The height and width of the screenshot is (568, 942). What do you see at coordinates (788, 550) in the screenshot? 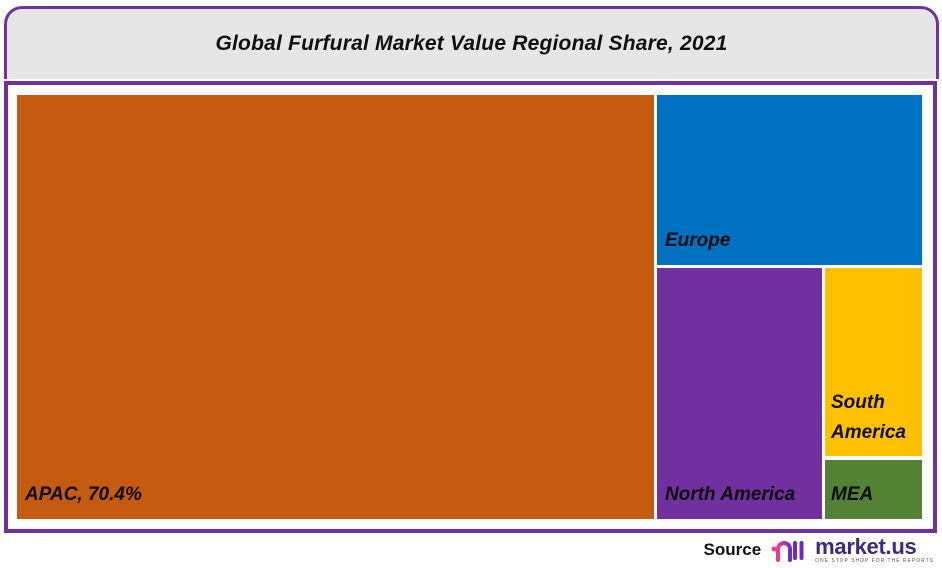
I see `market-us-logo-icon` at bounding box center [788, 550].